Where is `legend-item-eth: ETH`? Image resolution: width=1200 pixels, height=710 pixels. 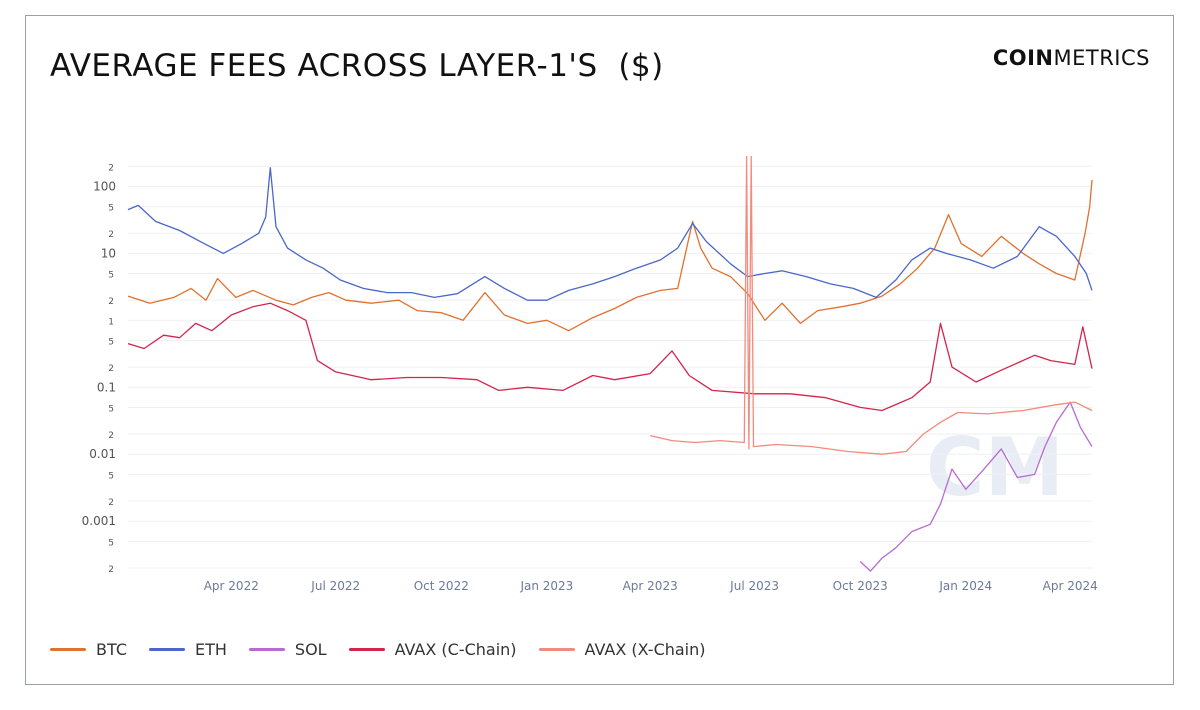 legend-item-eth: ETH is located at coordinates (188, 649).